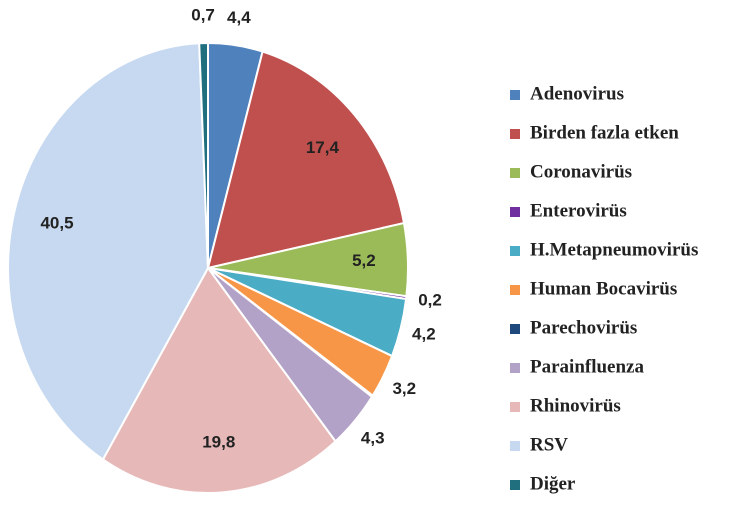 The image size is (732, 518). What do you see at coordinates (203, 15) in the screenshot?
I see `value-label: 0,7` at bounding box center [203, 15].